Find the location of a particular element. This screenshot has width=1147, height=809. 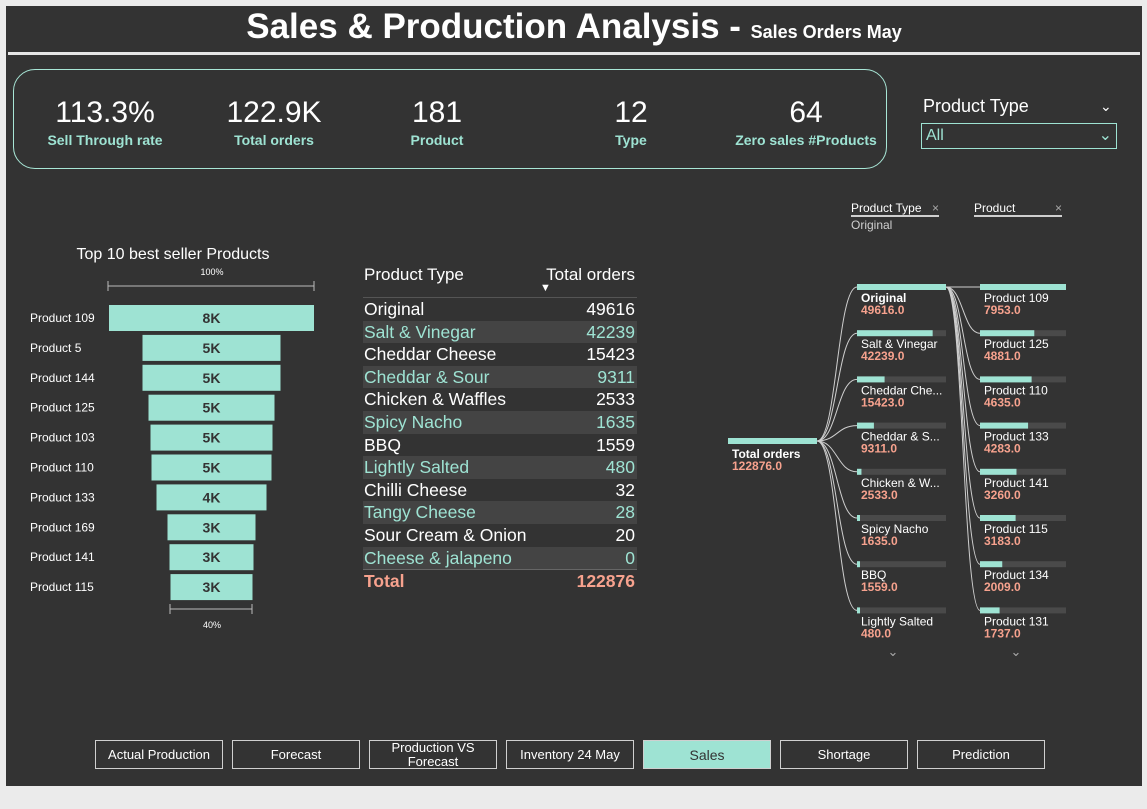

tree-root-node: Total orders 122876.0 is located at coordinates (772, 455).